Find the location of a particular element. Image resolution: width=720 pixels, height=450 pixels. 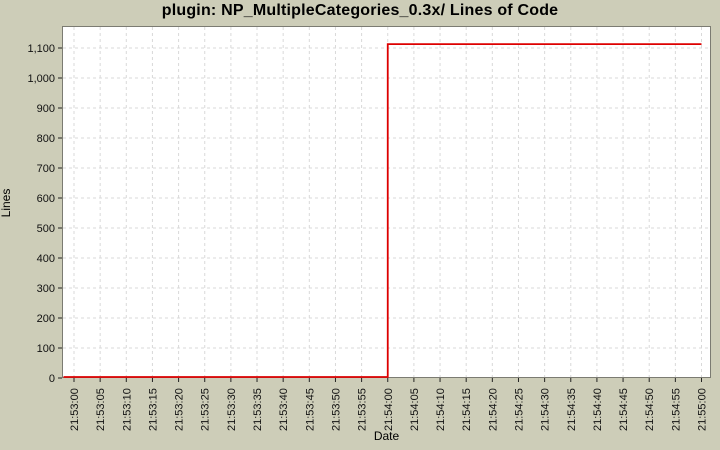

y-tick-label: 800 is located at coordinates (46, 139).